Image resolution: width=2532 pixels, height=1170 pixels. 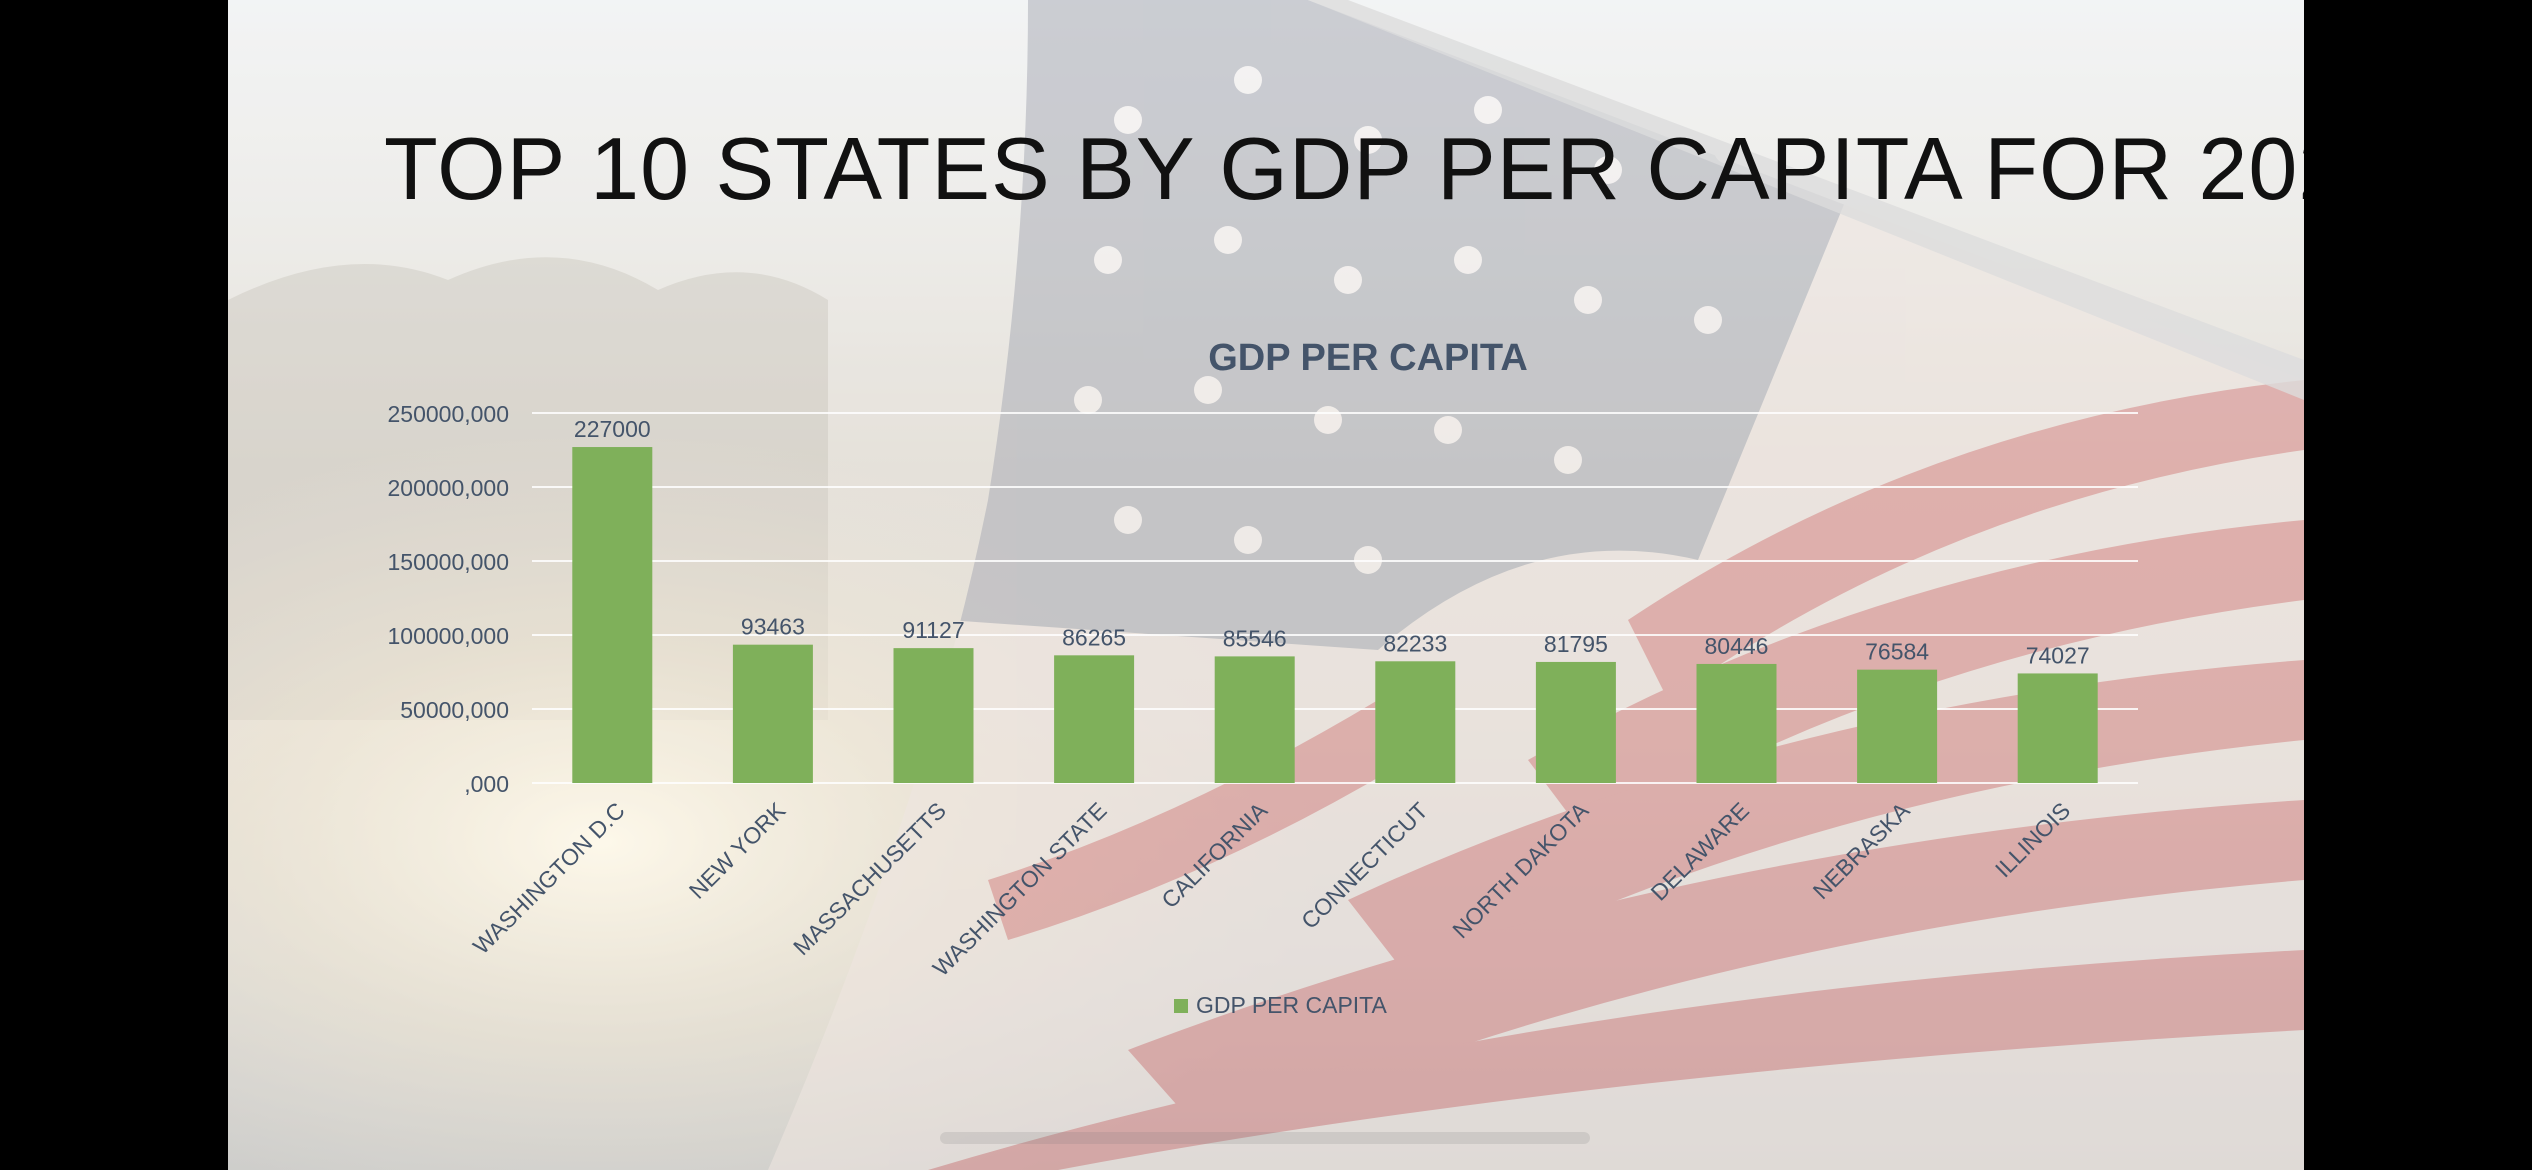 What do you see at coordinates (448, 636) in the screenshot?
I see `y-tick-label: 100000,000` at bounding box center [448, 636].